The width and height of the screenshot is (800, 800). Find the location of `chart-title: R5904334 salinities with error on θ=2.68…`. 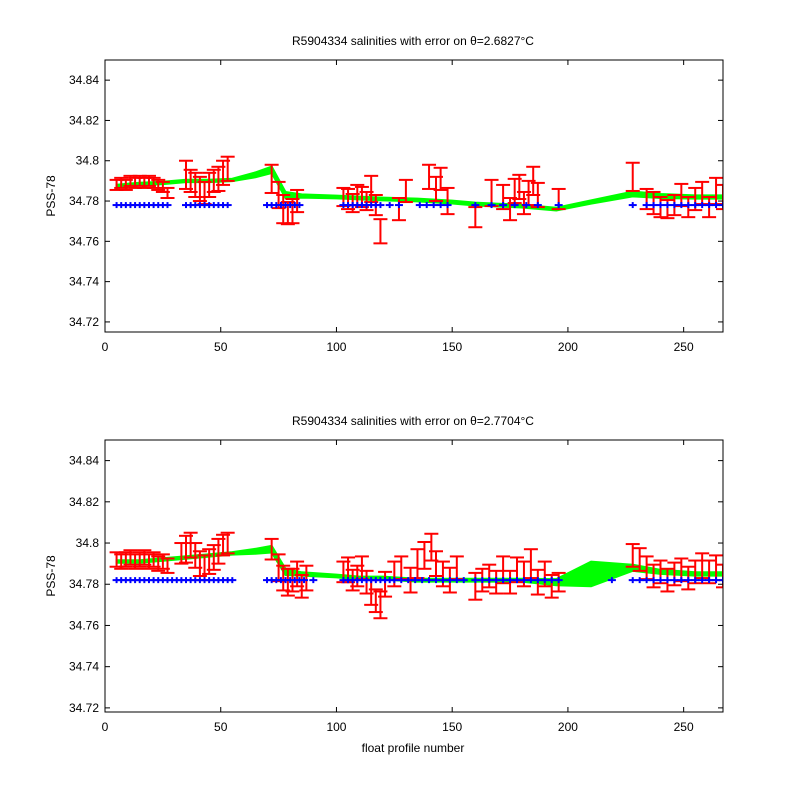

chart-title: R5904334 salinities with error on θ=2.68… is located at coordinates (413, 41).